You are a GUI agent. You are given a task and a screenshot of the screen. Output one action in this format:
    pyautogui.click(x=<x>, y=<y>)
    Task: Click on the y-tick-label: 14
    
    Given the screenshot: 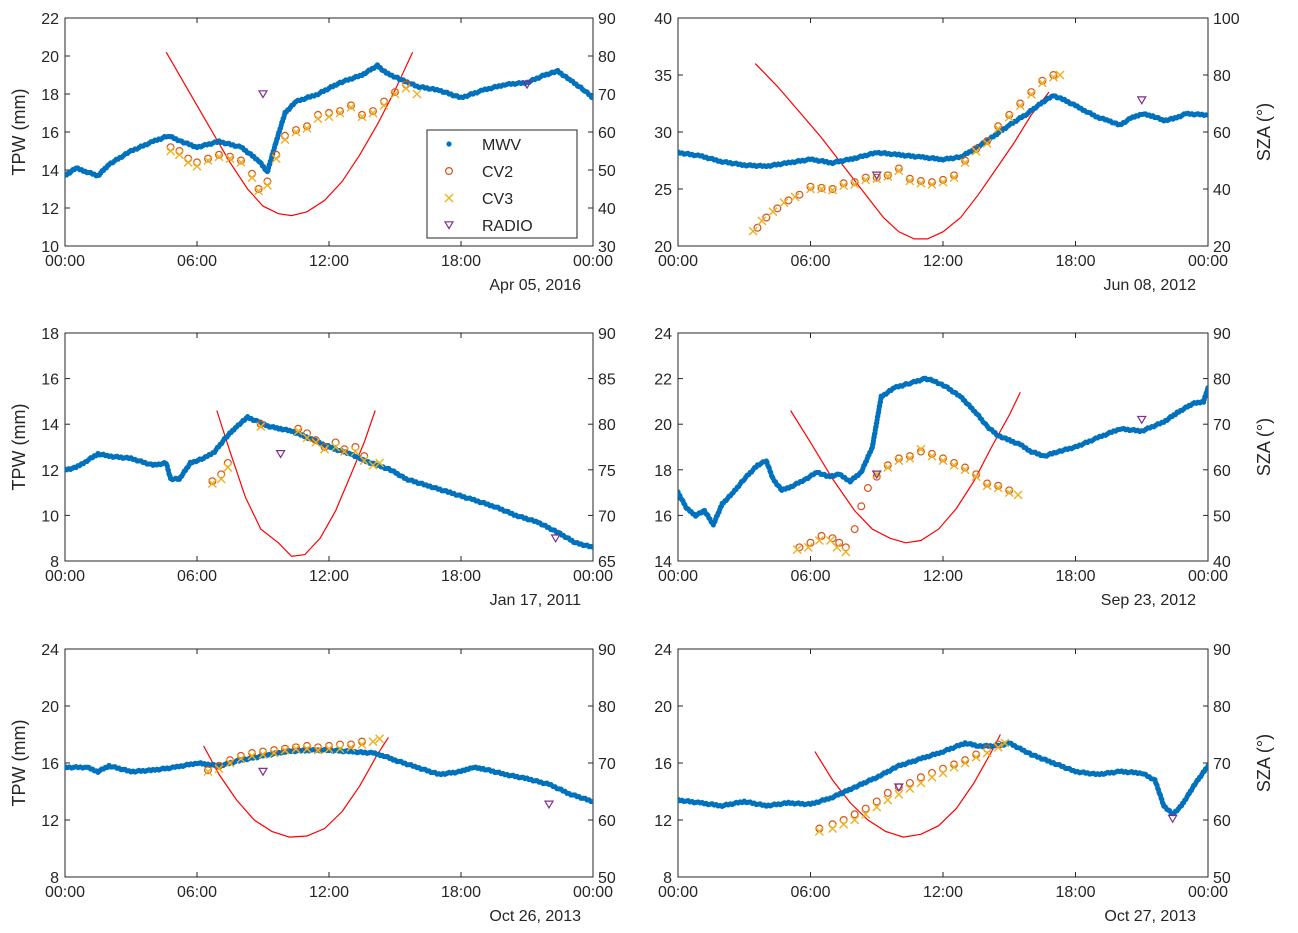 What is the action you would take?
    pyautogui.click(x=50, y=171)
    